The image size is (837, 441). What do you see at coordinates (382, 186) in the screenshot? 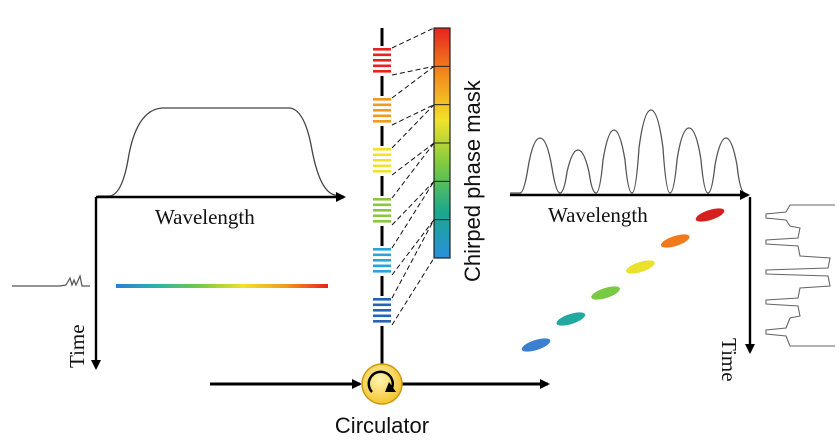
I see `grating-group` at bounding box center [382, 186].